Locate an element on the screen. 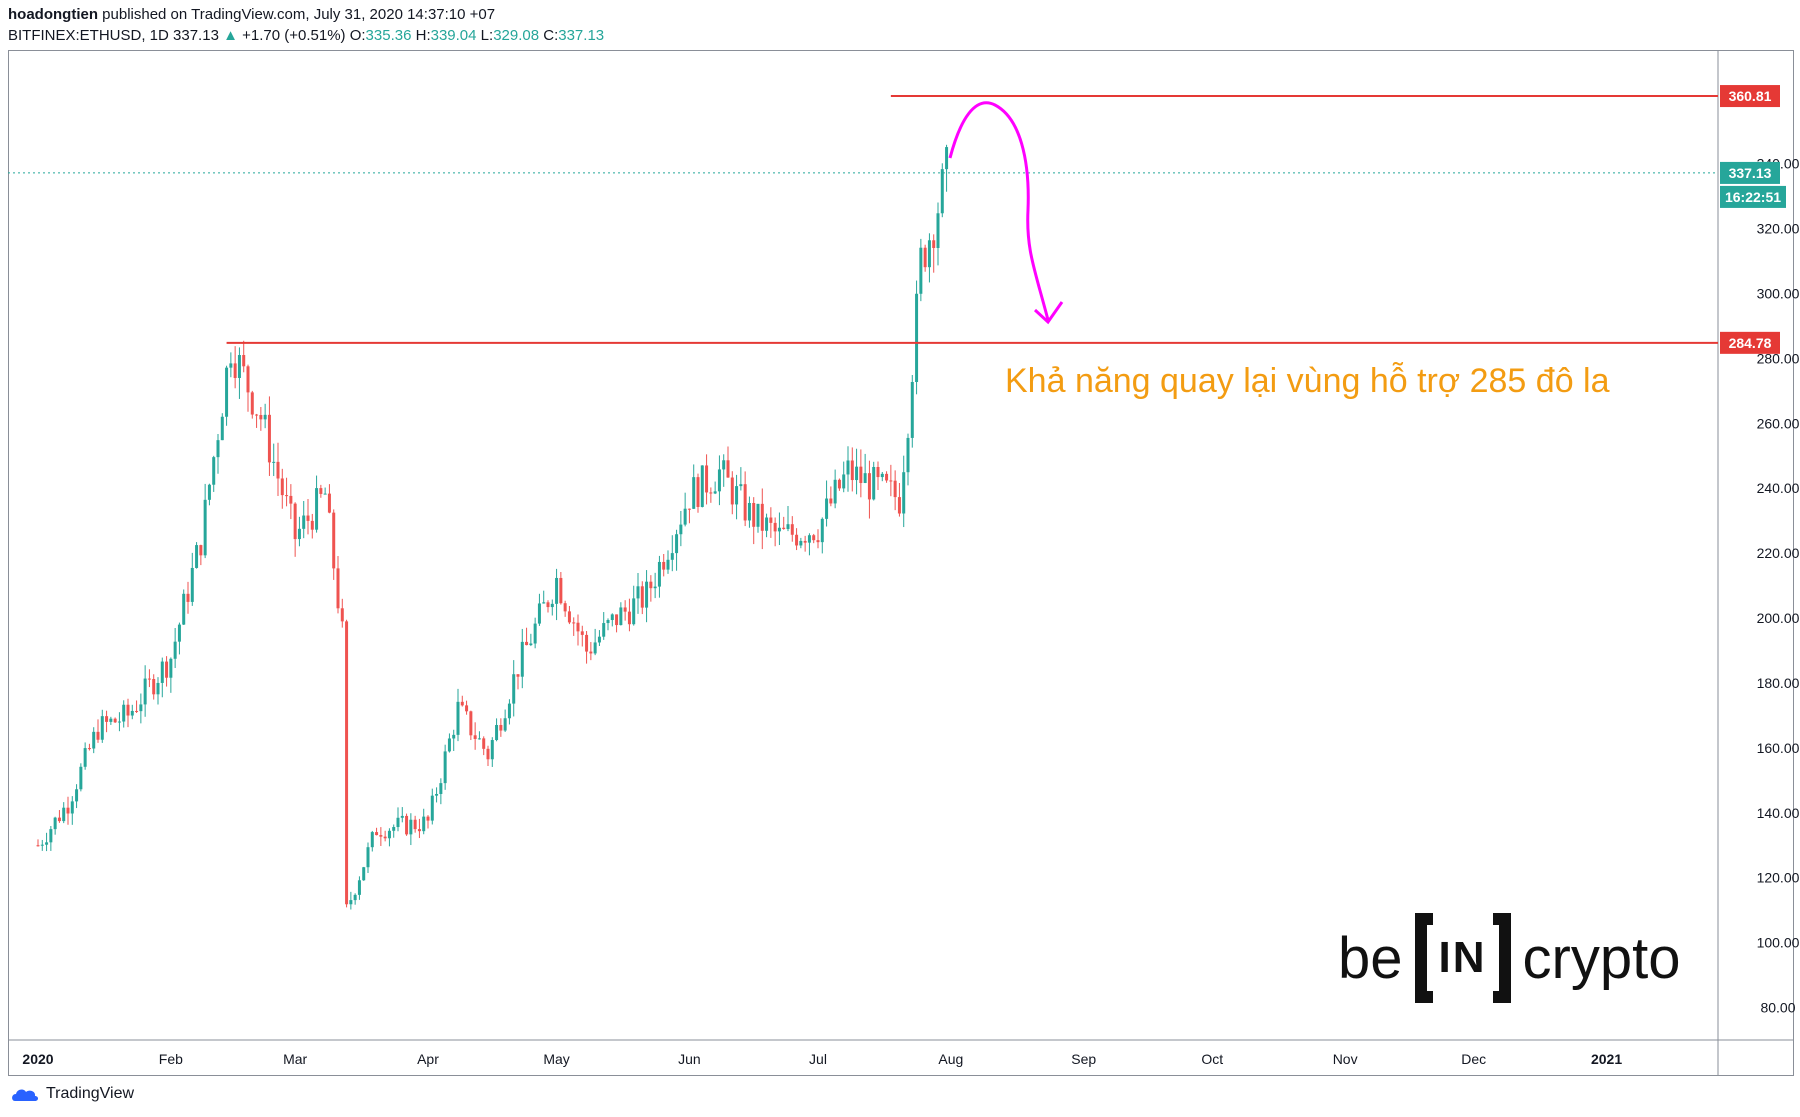 This screenshot has height=1117, width=1800. footer: TradingView is located at coordinates (72, 1094).